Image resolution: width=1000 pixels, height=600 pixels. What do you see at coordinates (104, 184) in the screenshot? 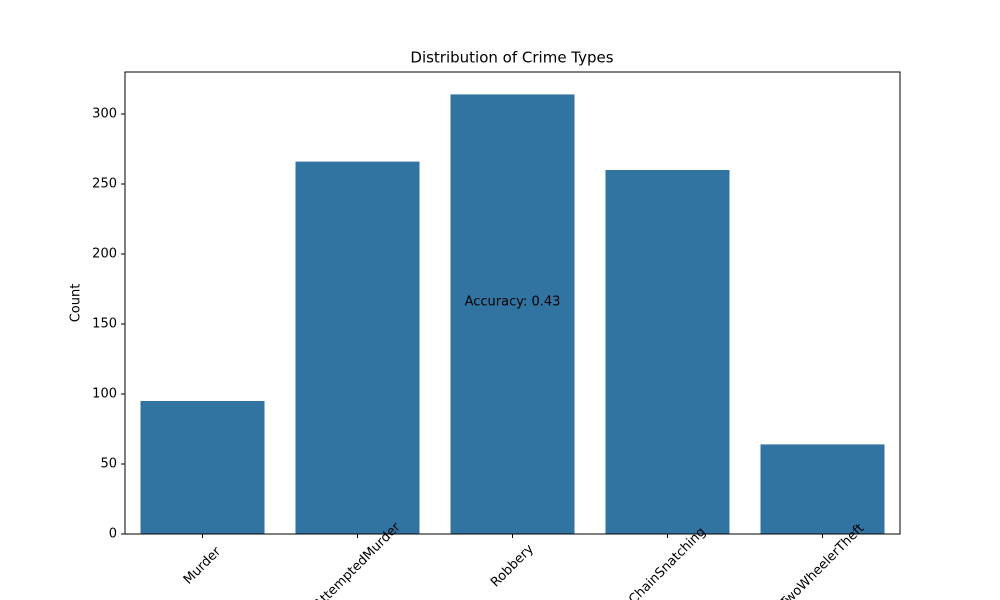
I see `y-tick-label: 250` at bounding box center [104, 184].